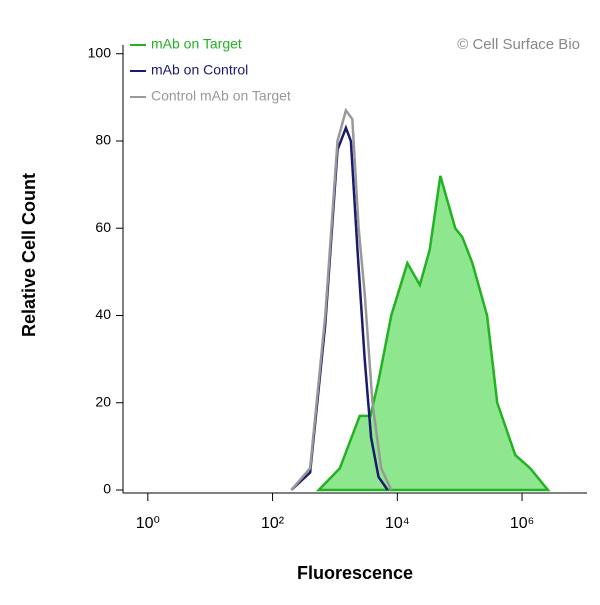 This screenshot has height=605, width=600. I want to click on y-tick-label: 20, so click(103, 401).